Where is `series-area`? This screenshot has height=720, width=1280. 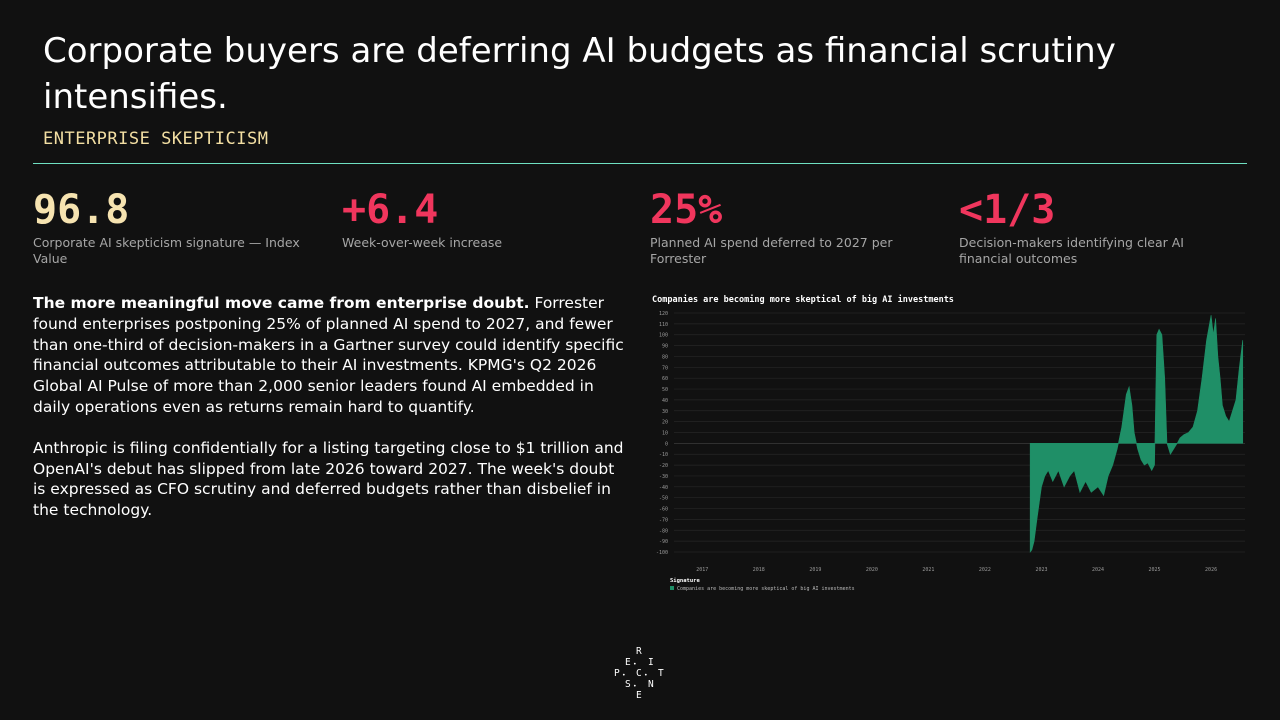
series-area is located at coordinates (1136, 434).